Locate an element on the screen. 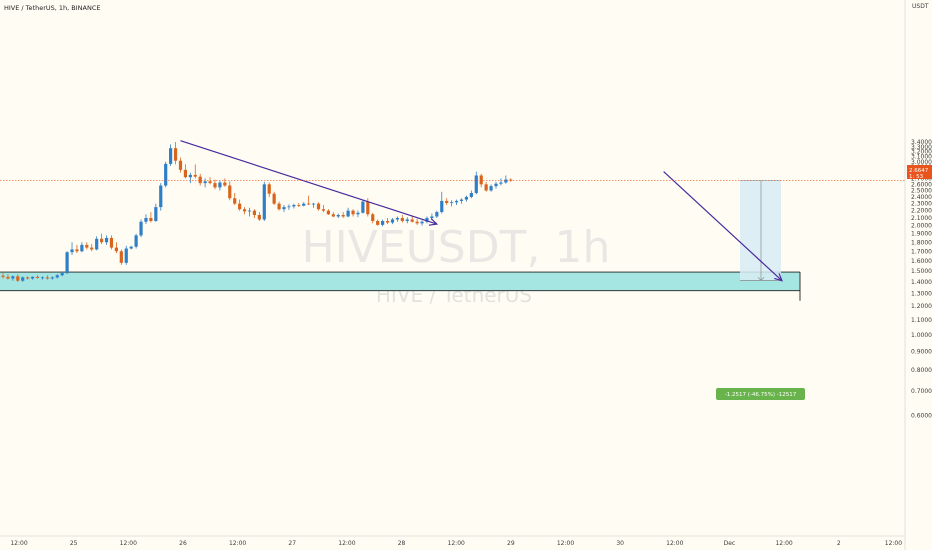 The image size is (932, 550). price-tick-label: 2.1000 is located at coordinates (921, 218).